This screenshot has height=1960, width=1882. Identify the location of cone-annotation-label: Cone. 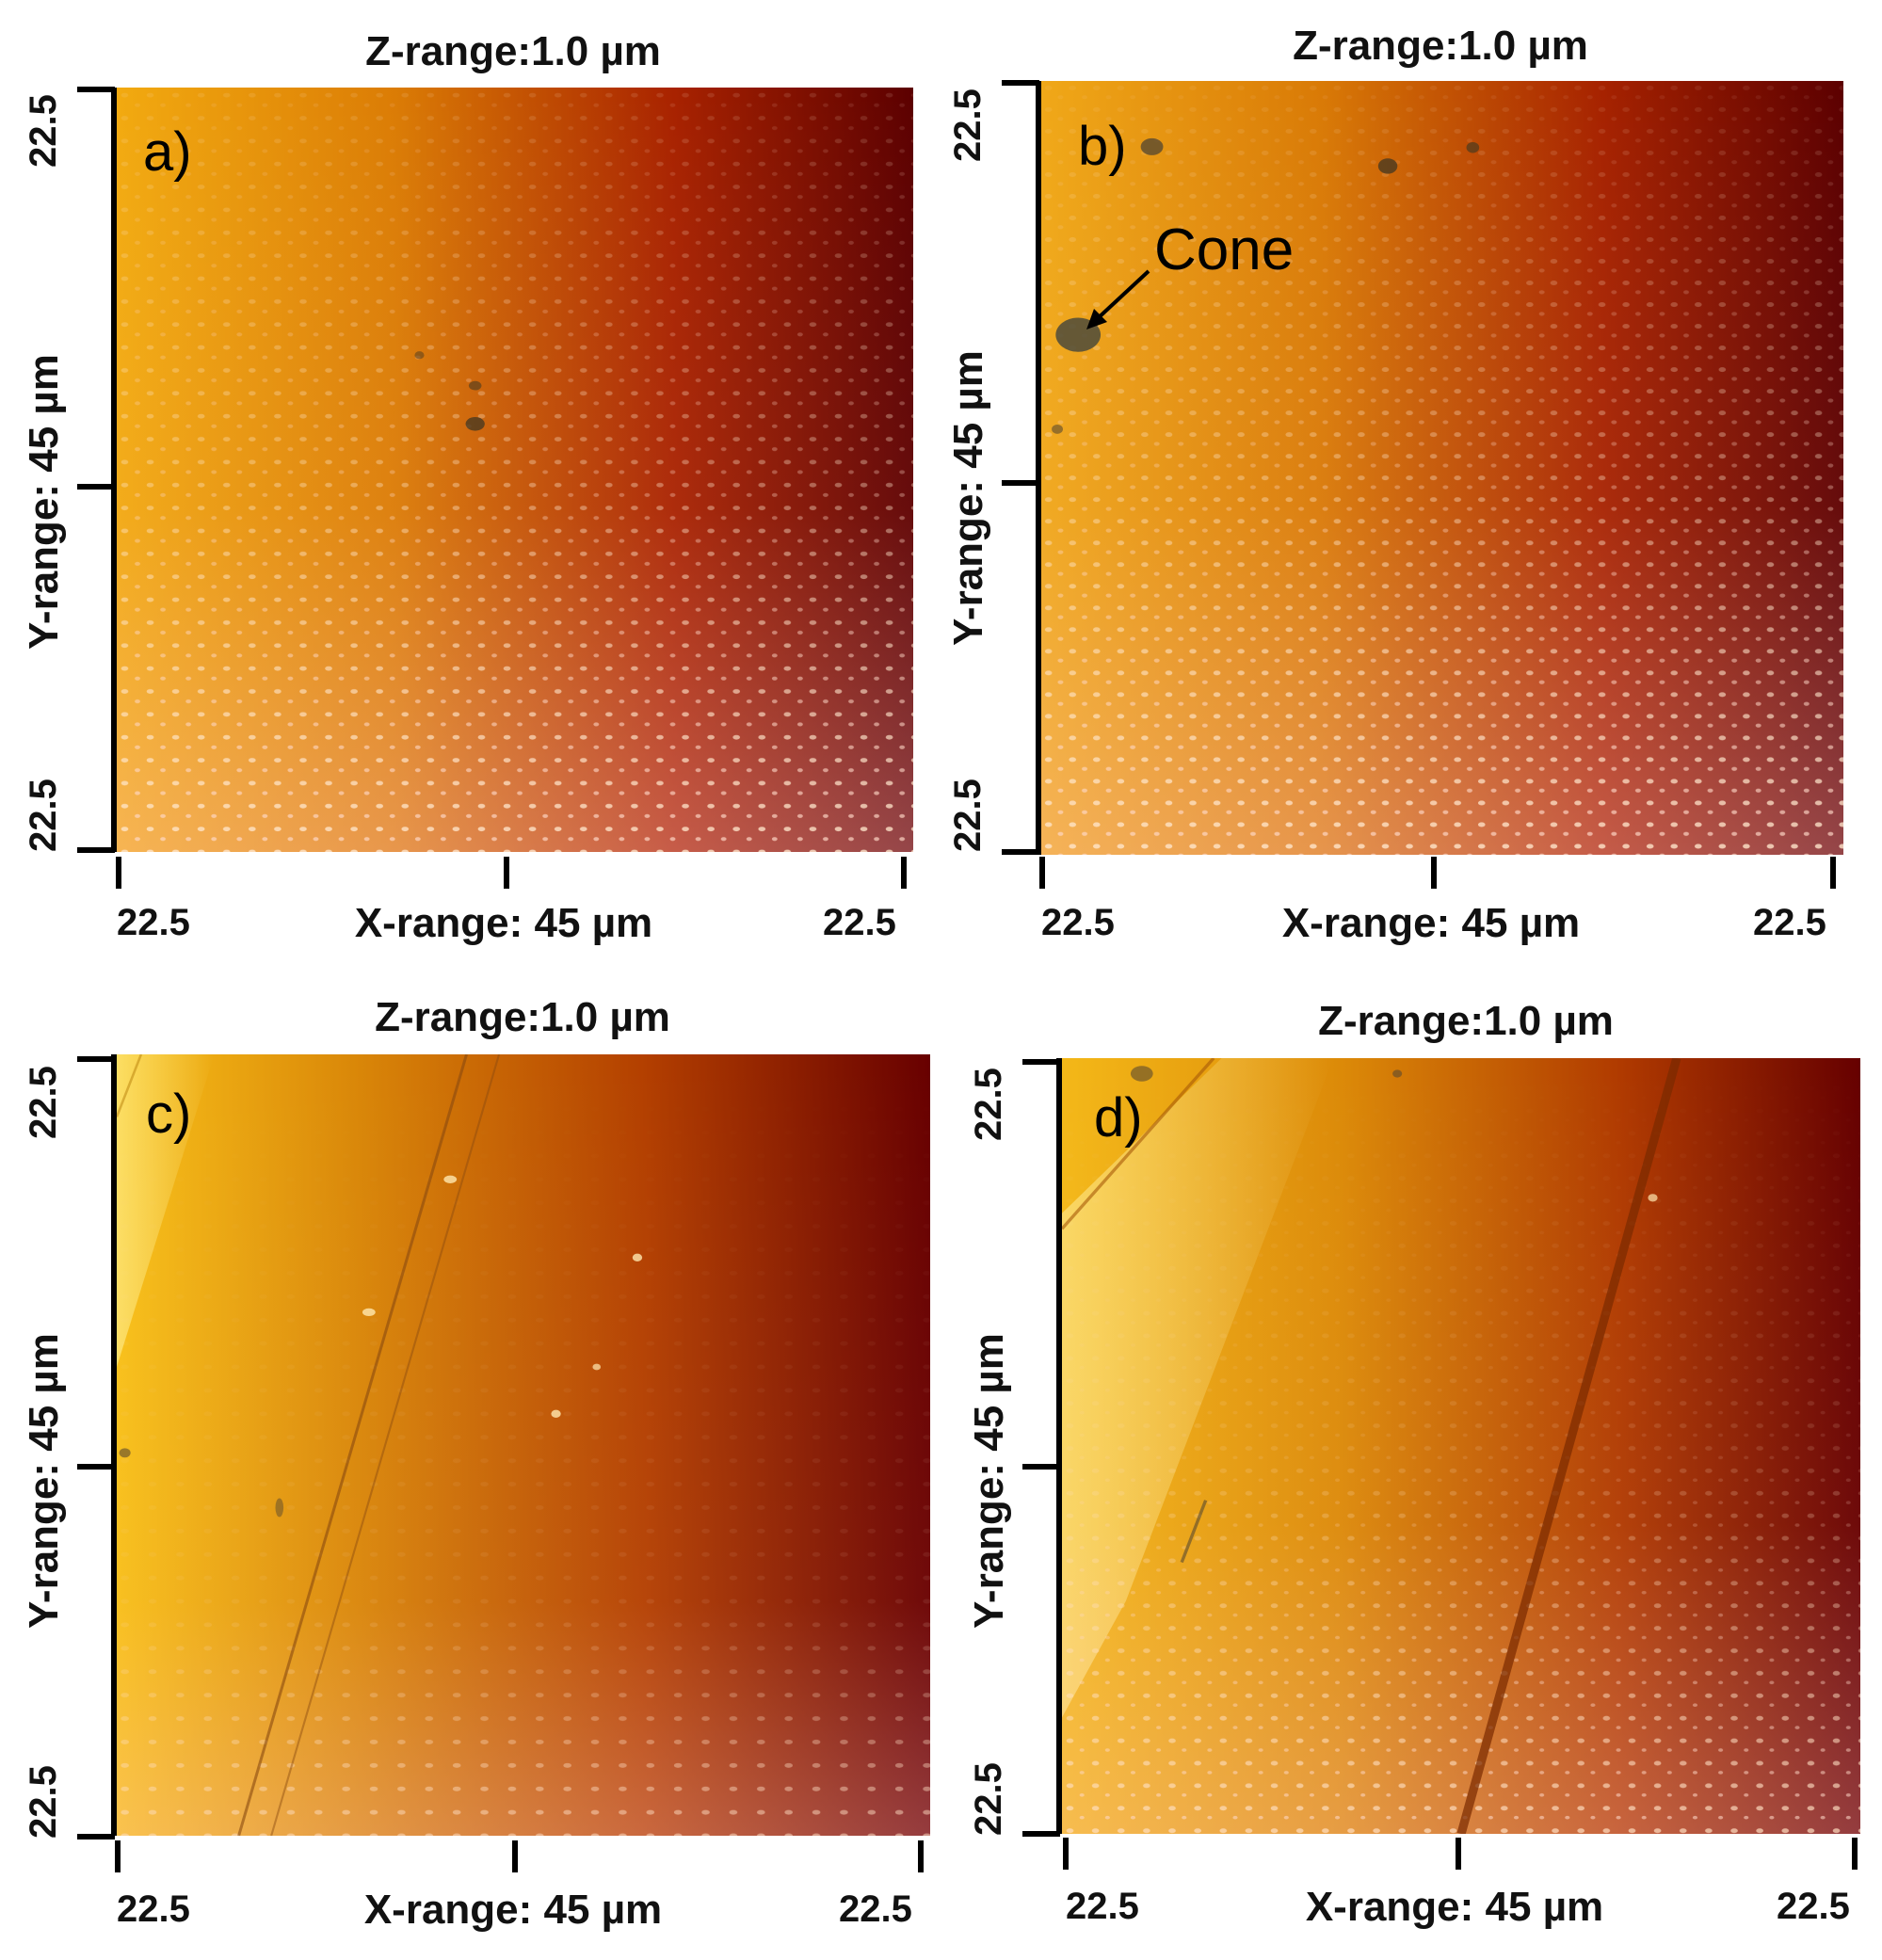
(1224, 249).